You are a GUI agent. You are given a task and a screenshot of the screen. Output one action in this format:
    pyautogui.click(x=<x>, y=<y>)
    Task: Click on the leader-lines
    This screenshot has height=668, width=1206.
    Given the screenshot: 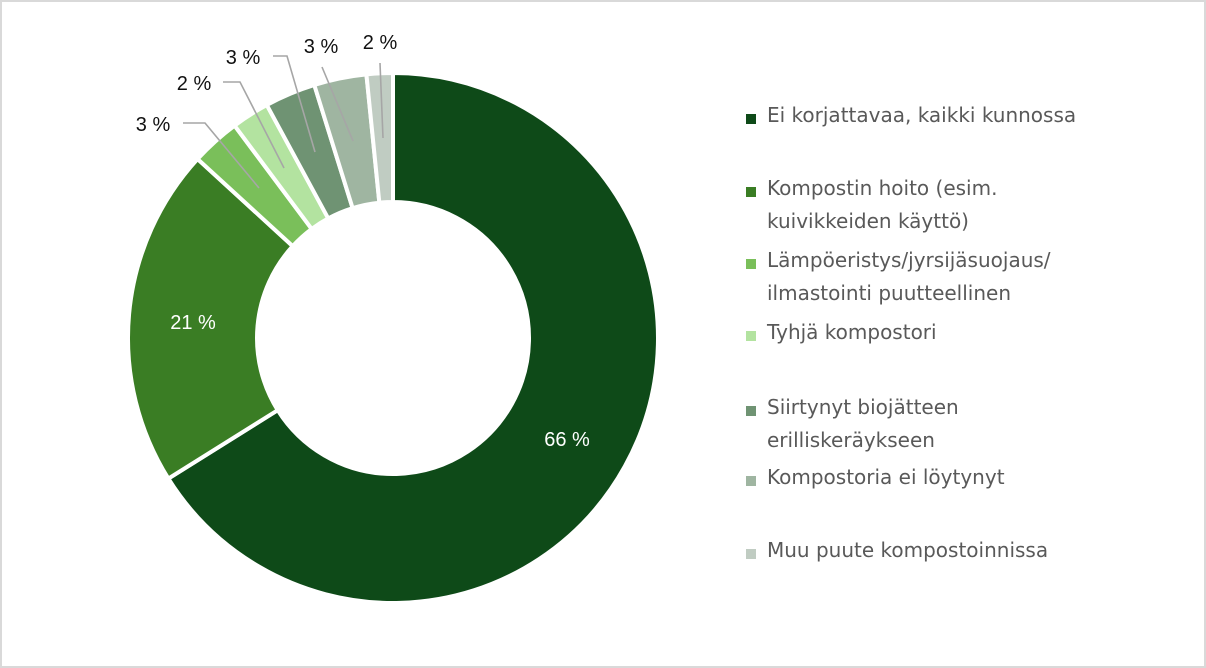 What is the action you would take?
    pyautogui.click(x=283, y=122)
    